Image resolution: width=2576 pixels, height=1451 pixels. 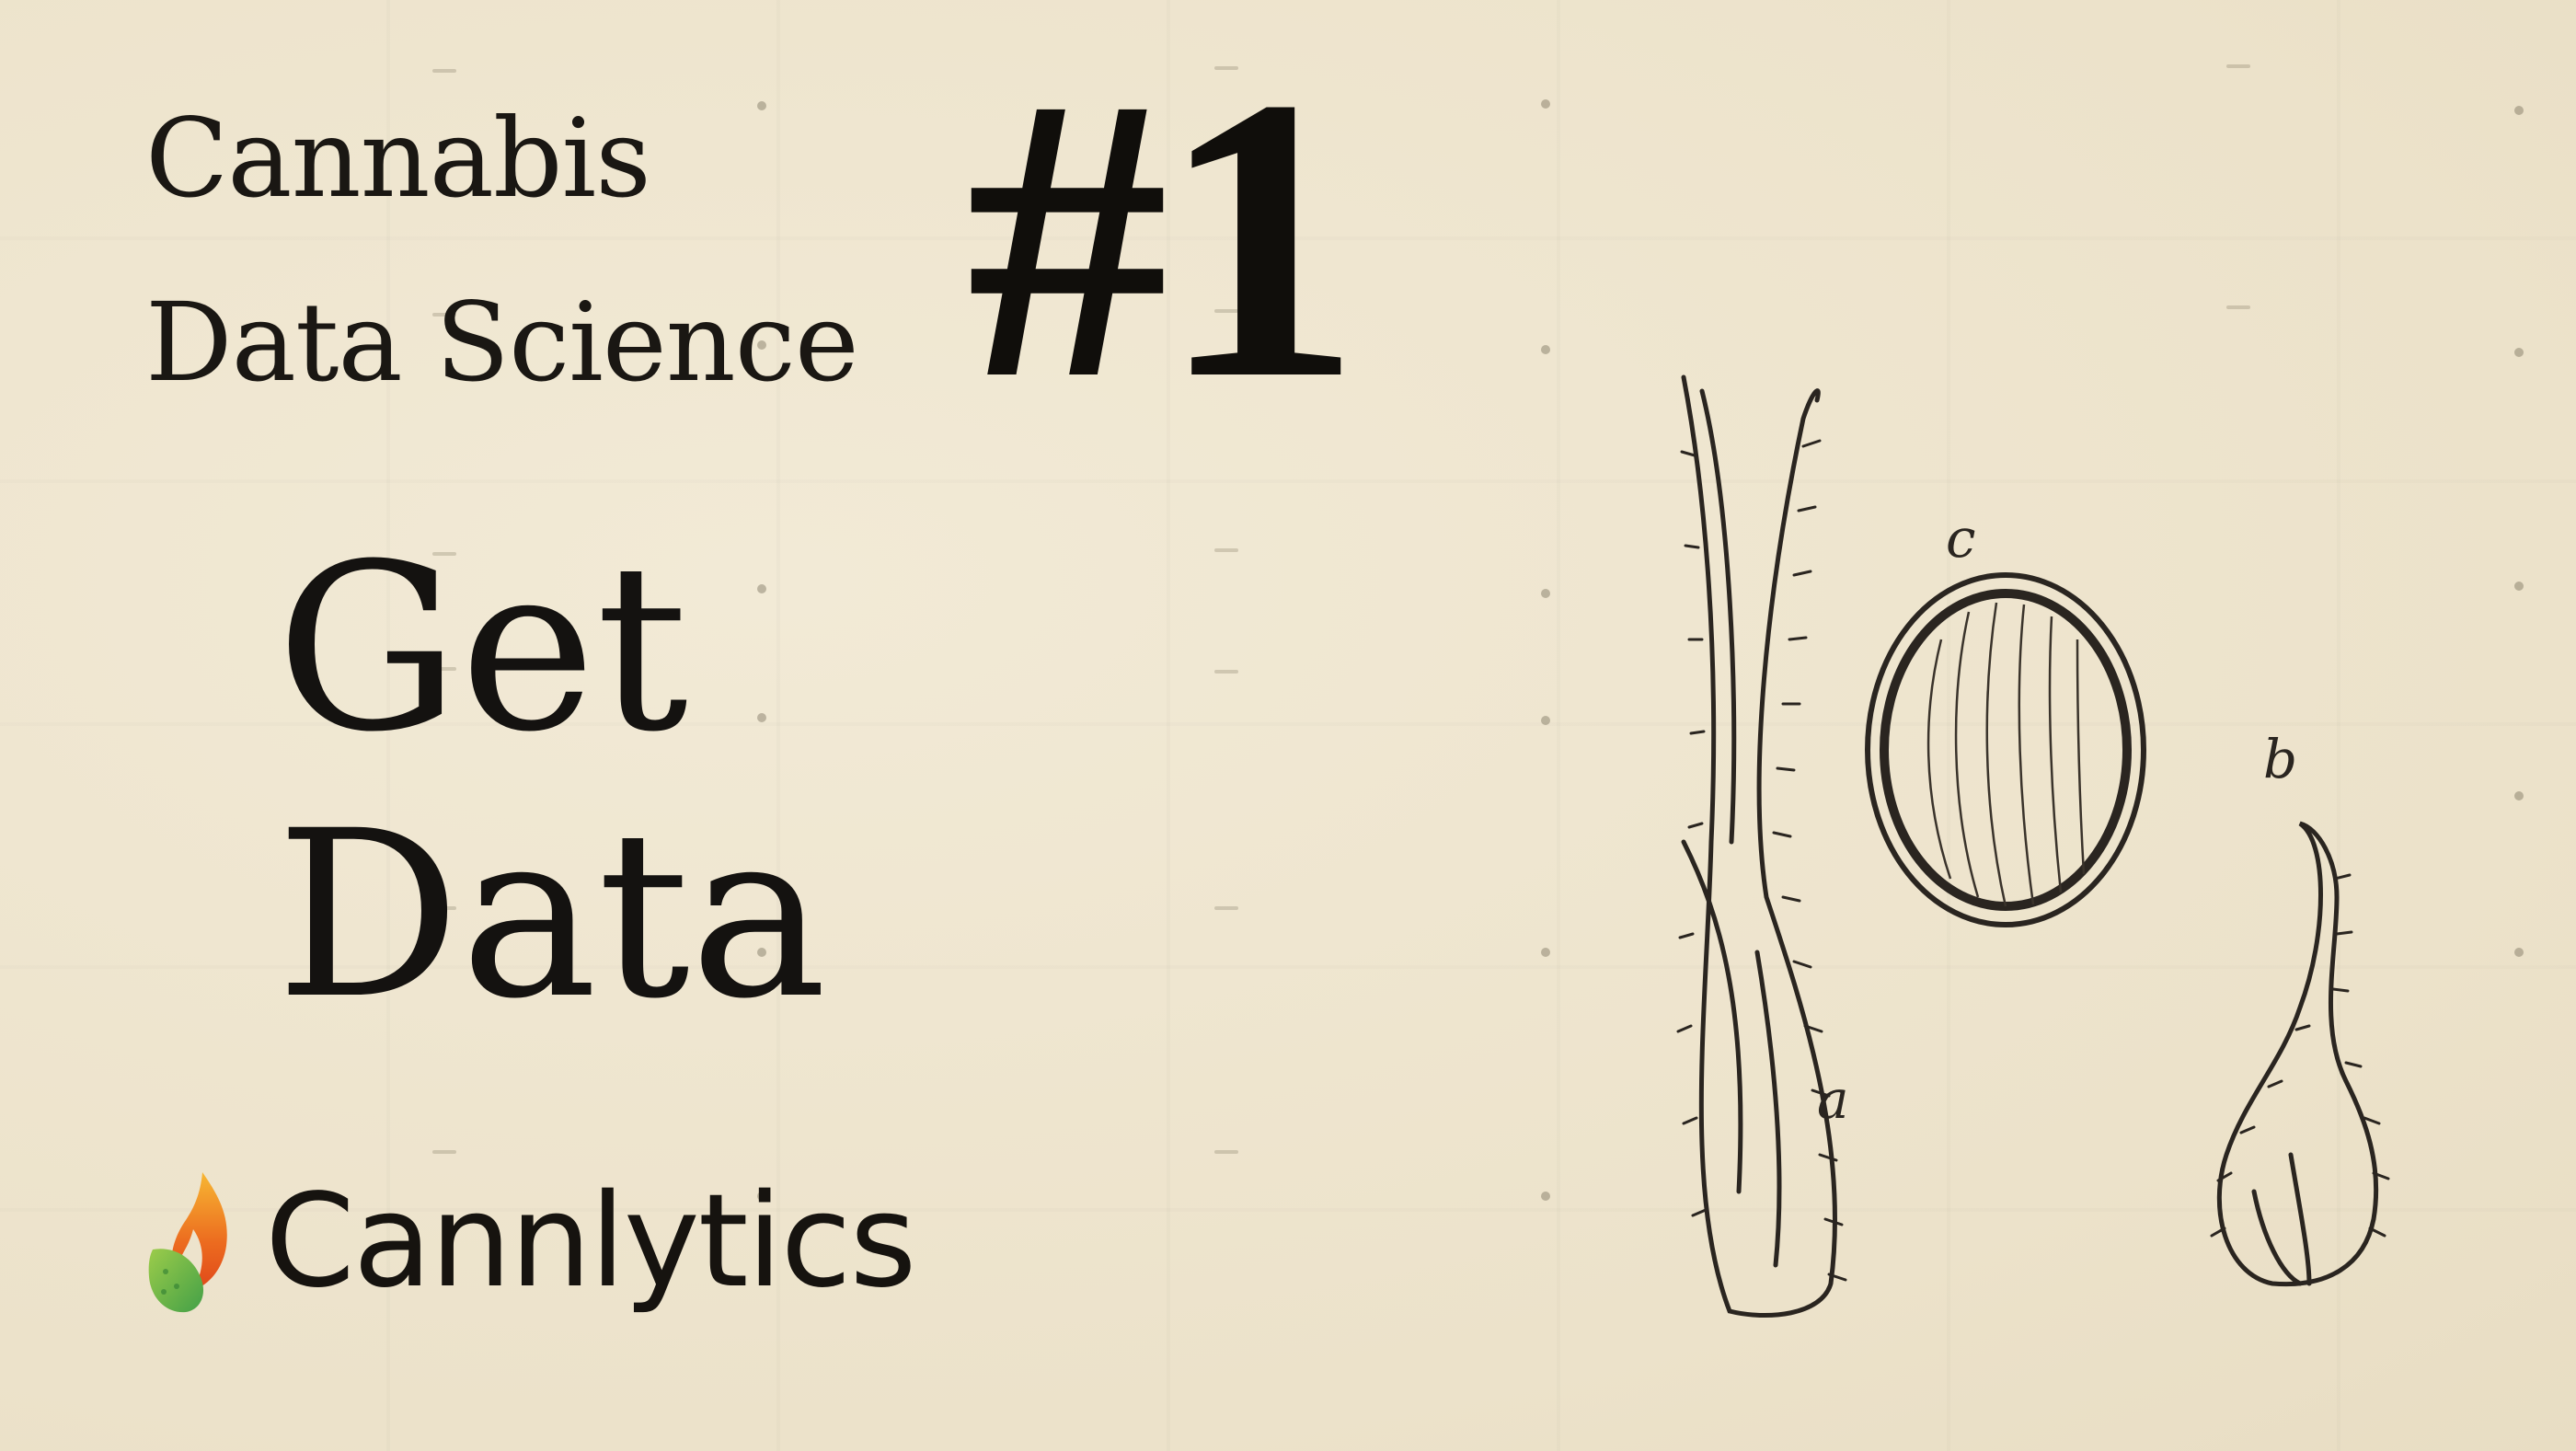 What do you see at coordinates (1960, 538) in the screenshot?
I see `label-c: c` at bounding box center [1960, 538].